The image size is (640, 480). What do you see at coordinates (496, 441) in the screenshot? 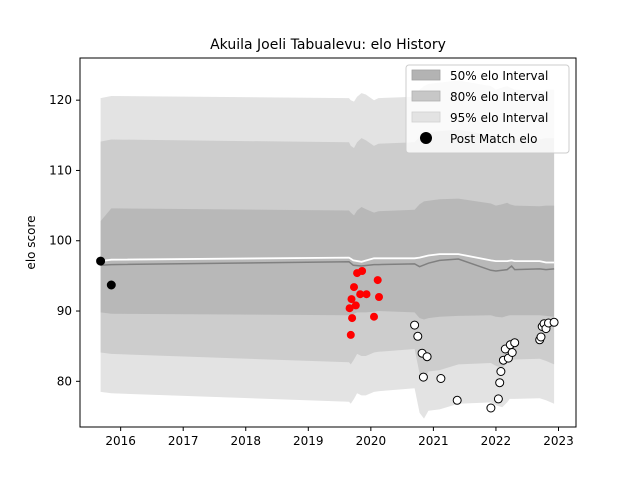
I see `x-tick-label: 2022` at bounding box center [496, 441].